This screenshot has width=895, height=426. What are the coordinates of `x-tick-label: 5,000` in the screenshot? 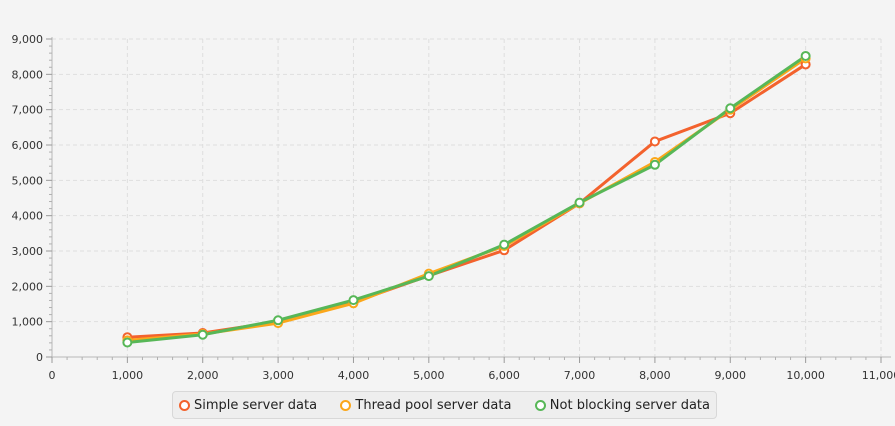 It's located at (429, 375).